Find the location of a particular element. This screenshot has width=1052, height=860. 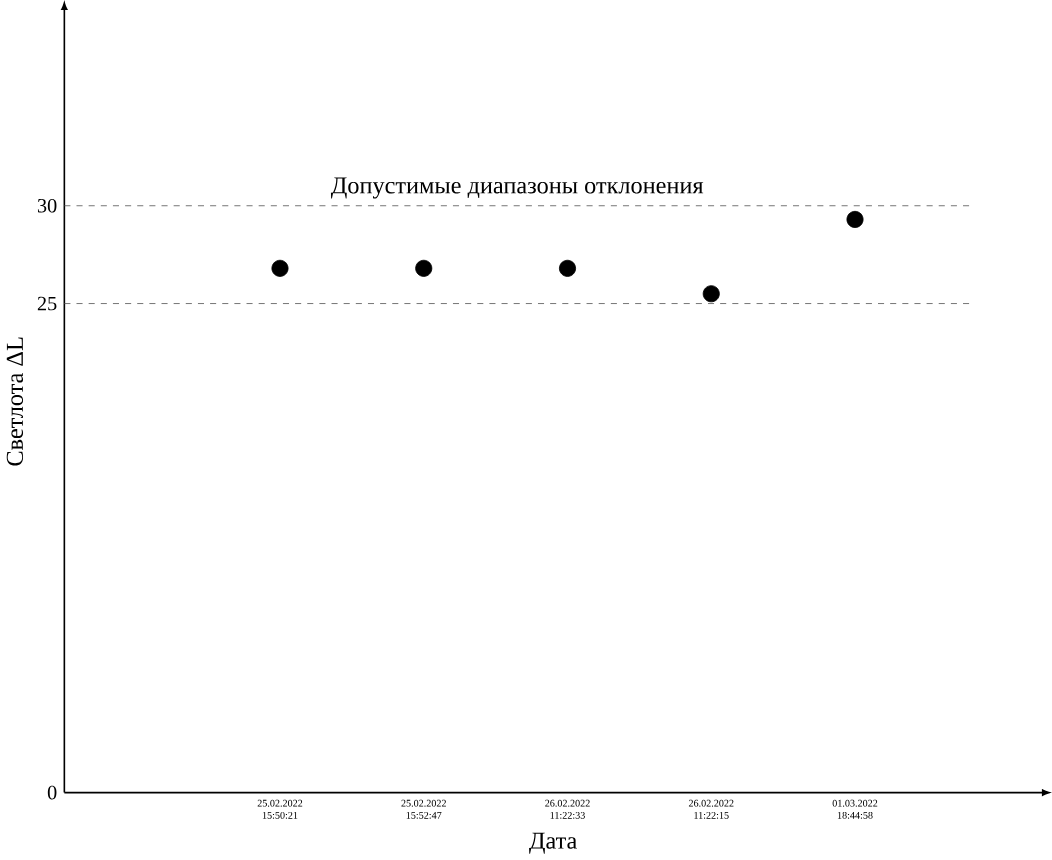

annotation: Допустимые диапазоны отклонения is located at coordinates (517, 188).